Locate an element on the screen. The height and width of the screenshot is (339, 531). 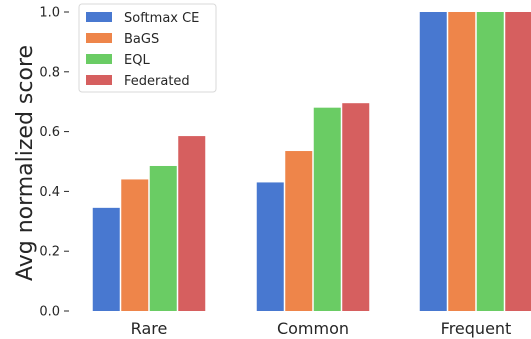
y-tick-label: 0.8 is located at coordinates (49, 72).